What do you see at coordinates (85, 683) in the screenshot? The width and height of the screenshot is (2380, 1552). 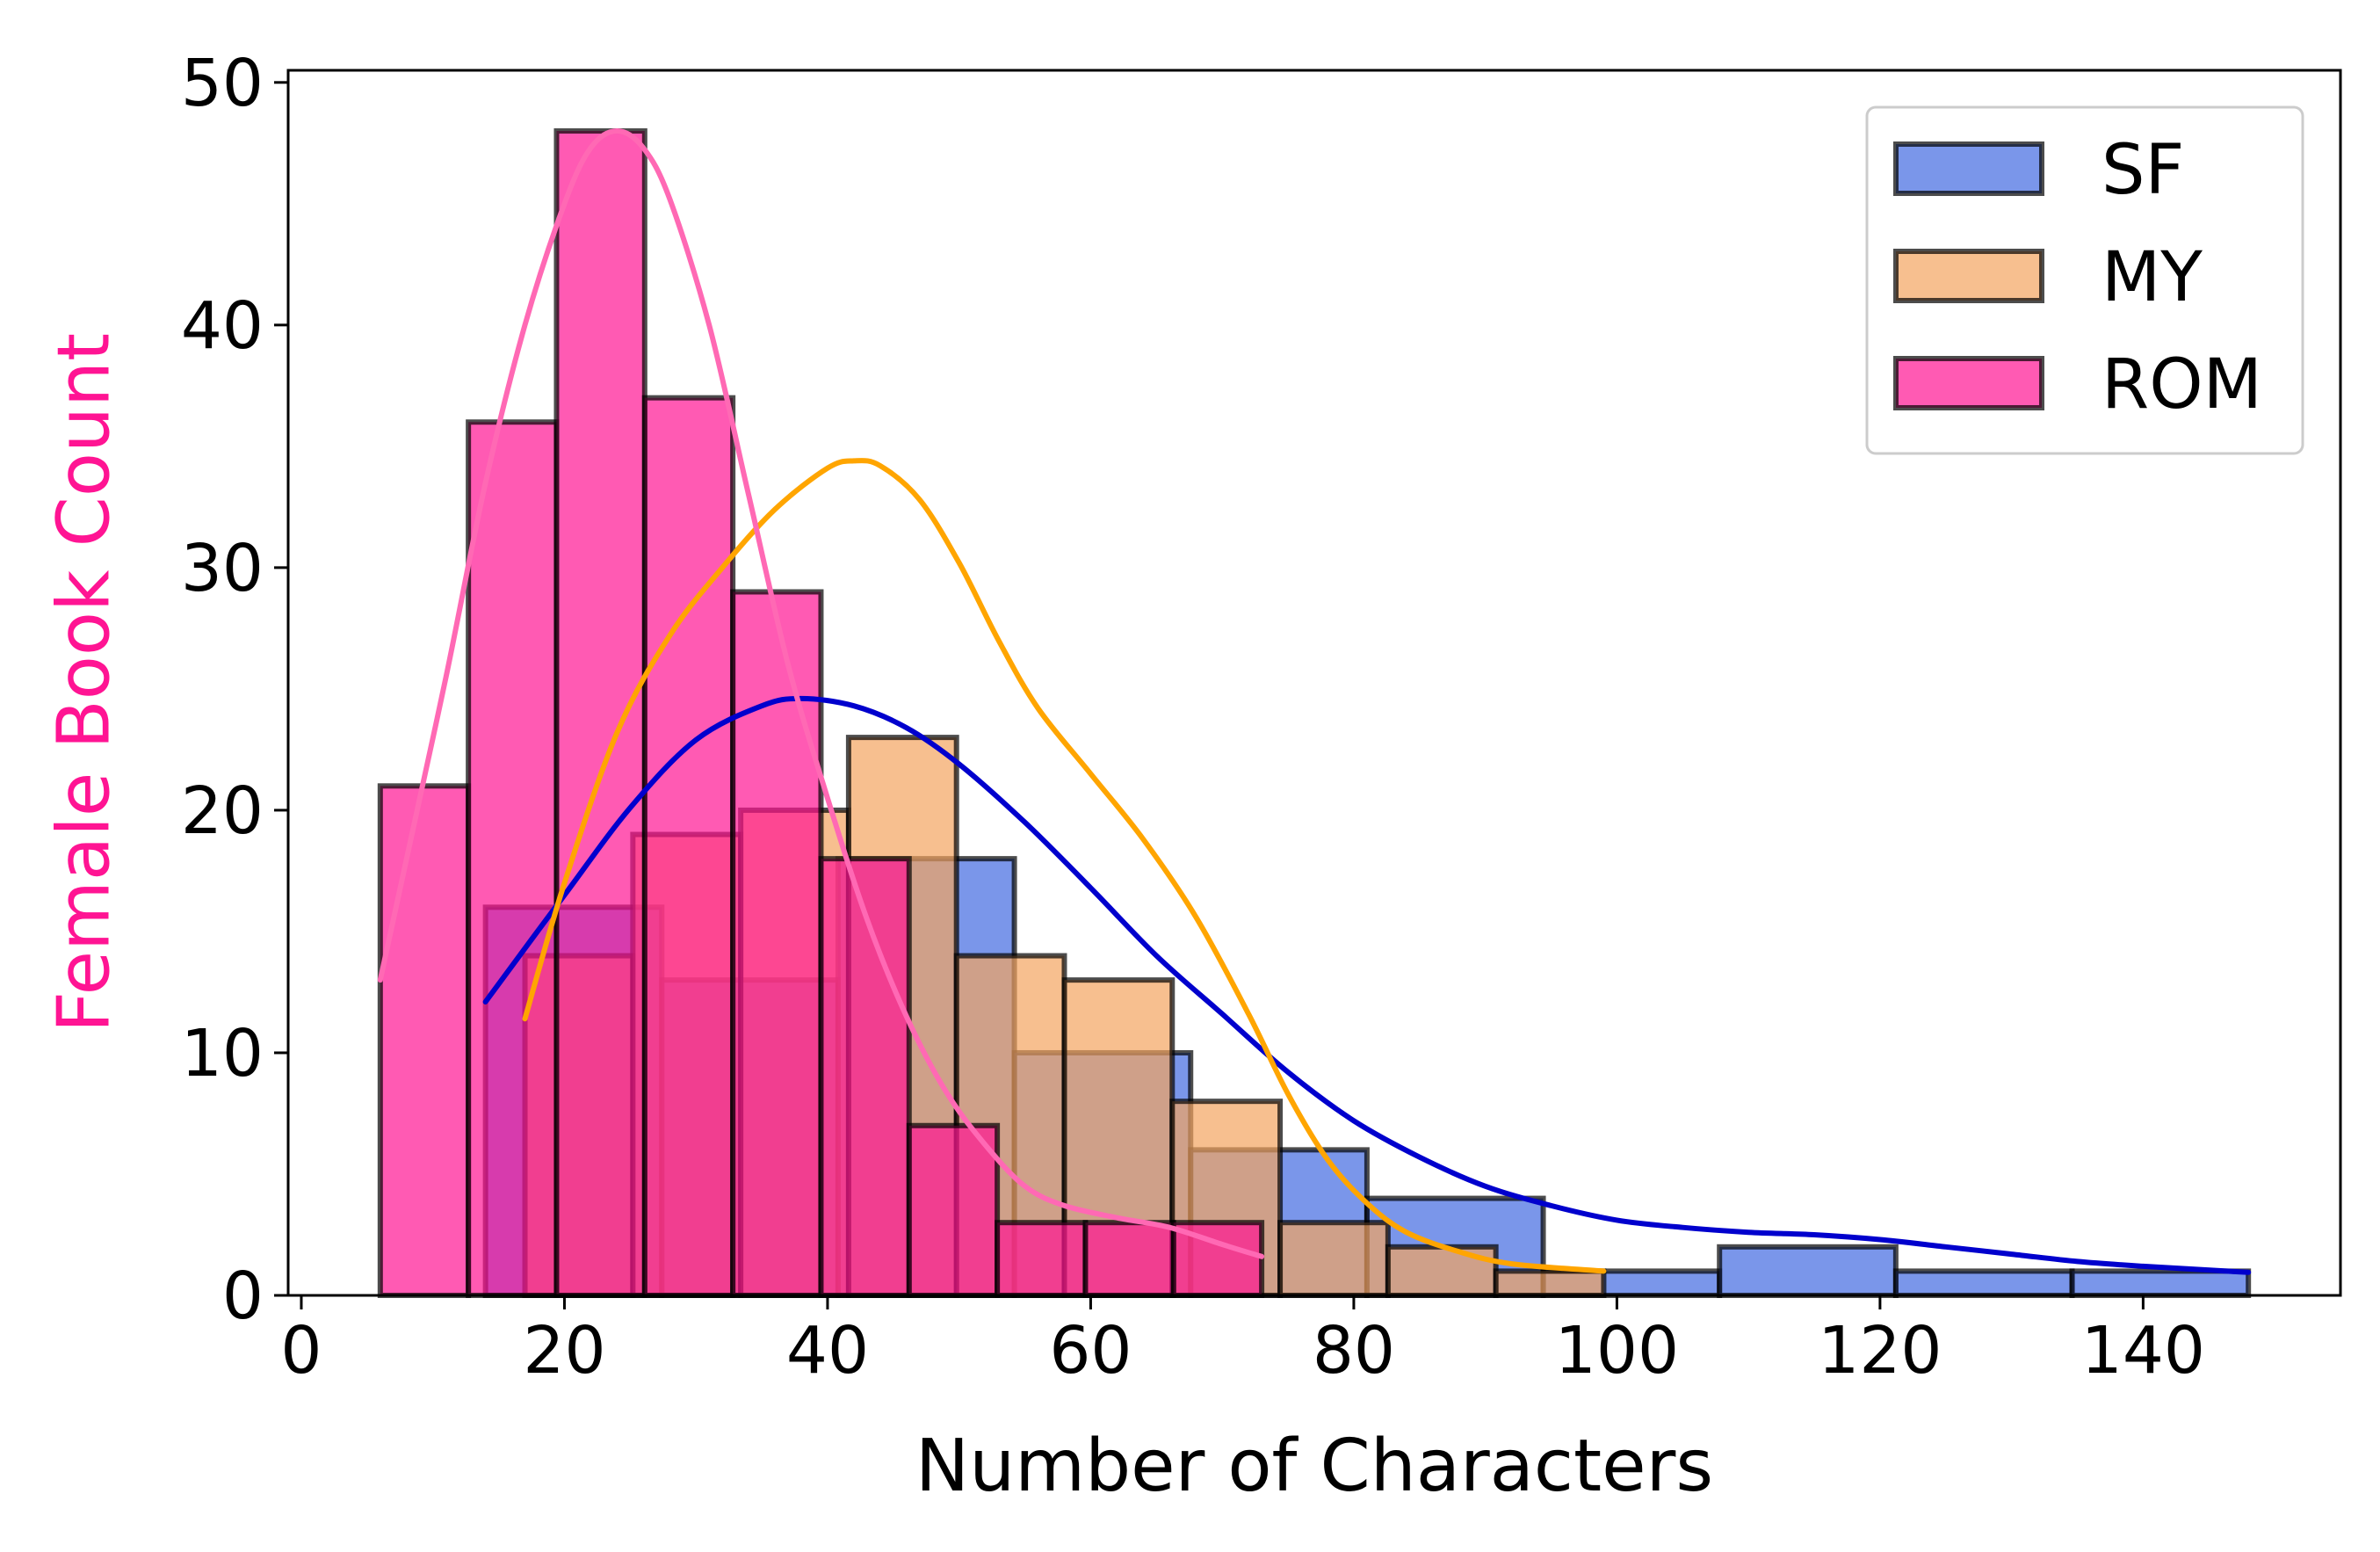 I see `y-axis-label: Female Book Count` at bounding box center [85, 683].